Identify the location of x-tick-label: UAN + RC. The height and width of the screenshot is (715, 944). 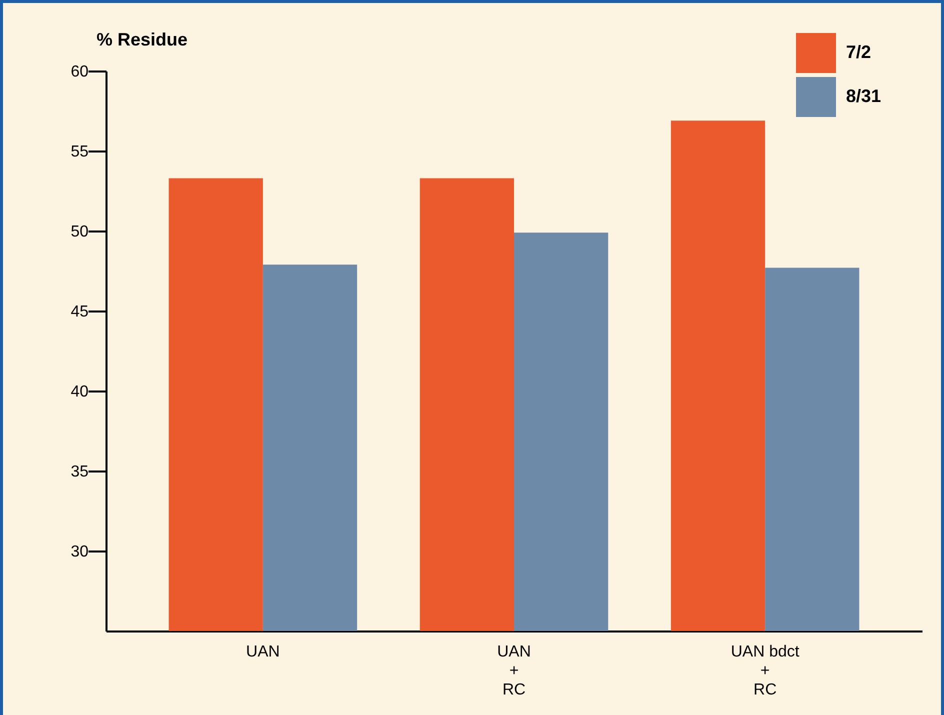
(514, 671).